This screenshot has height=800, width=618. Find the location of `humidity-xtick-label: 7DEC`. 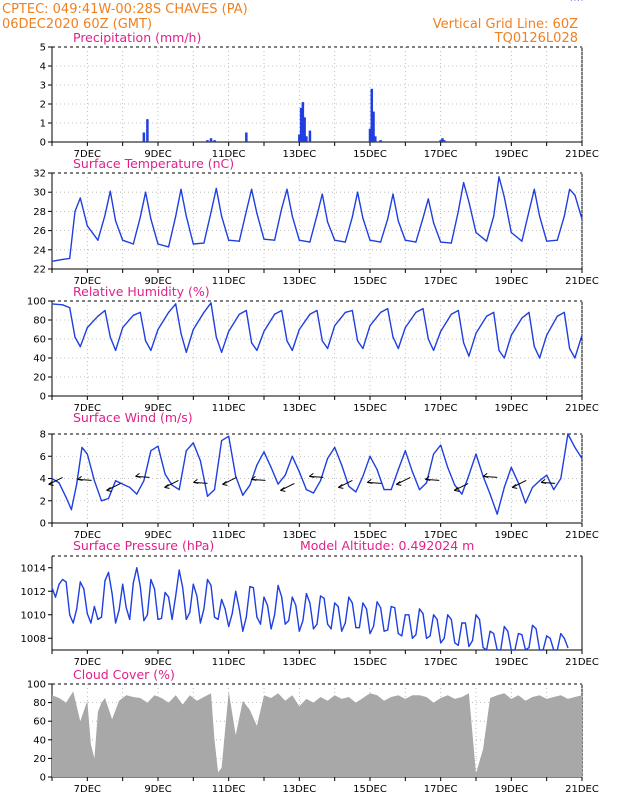

humidity-xtick-label: 7DEC is located at coordinates (87, 408).